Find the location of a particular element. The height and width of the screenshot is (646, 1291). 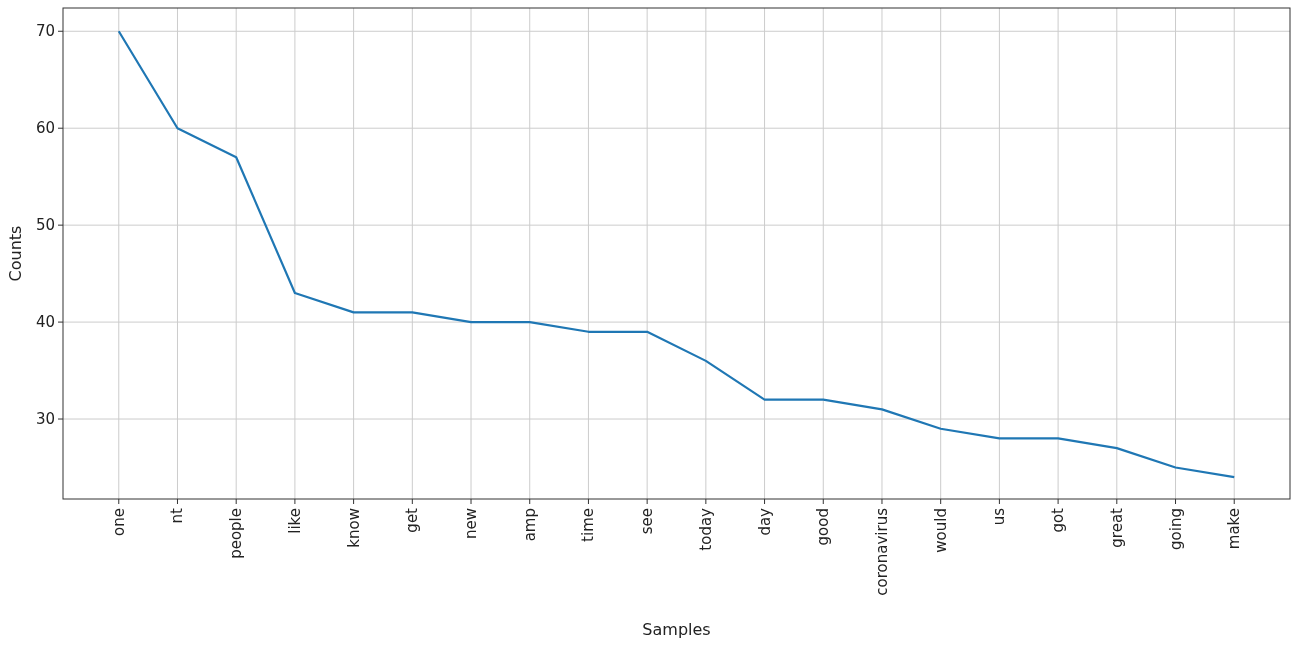

y-axis-title: Counts is located at coordinates (15, 253).